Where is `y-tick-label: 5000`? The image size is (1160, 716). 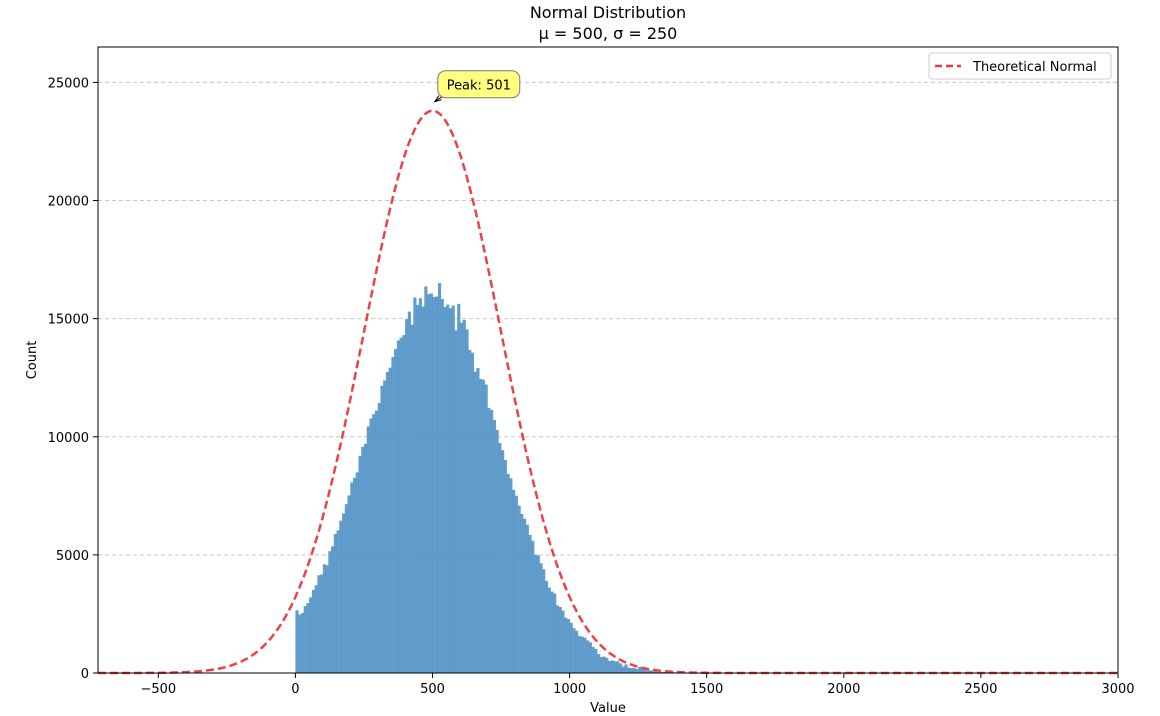
y-tick-label: 5000 is located at coordinates (72, 556).